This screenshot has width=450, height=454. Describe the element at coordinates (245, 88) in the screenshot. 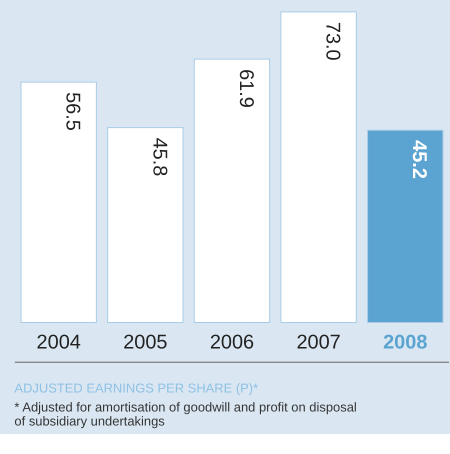

I see `data-label: 61.9` at that location.